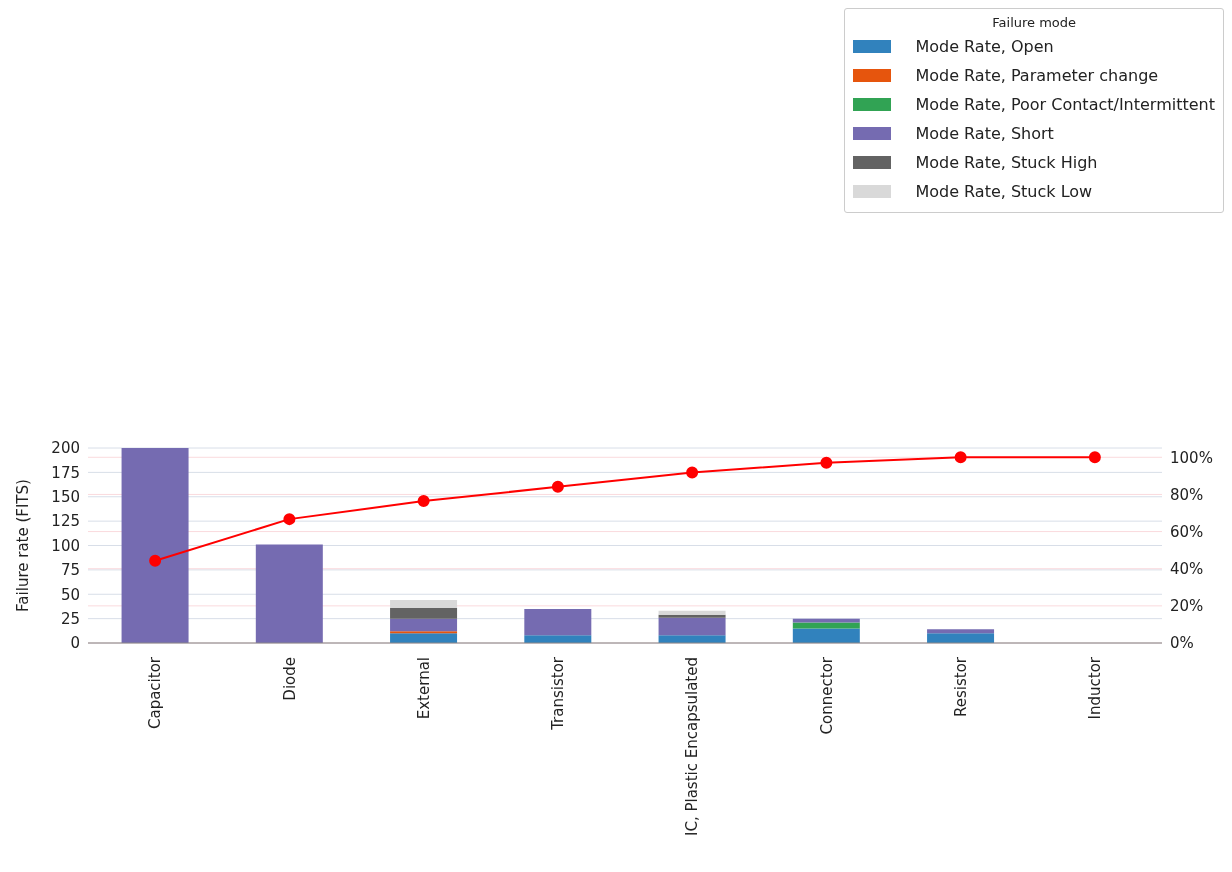 This screenshot has width=1232, height=872. What do you see at coordinates (1065, 104) in the screenshot?
I see `legend-label: Mode Rate, Poor Contact/Intermittent` at bounding box center [1065, 104].